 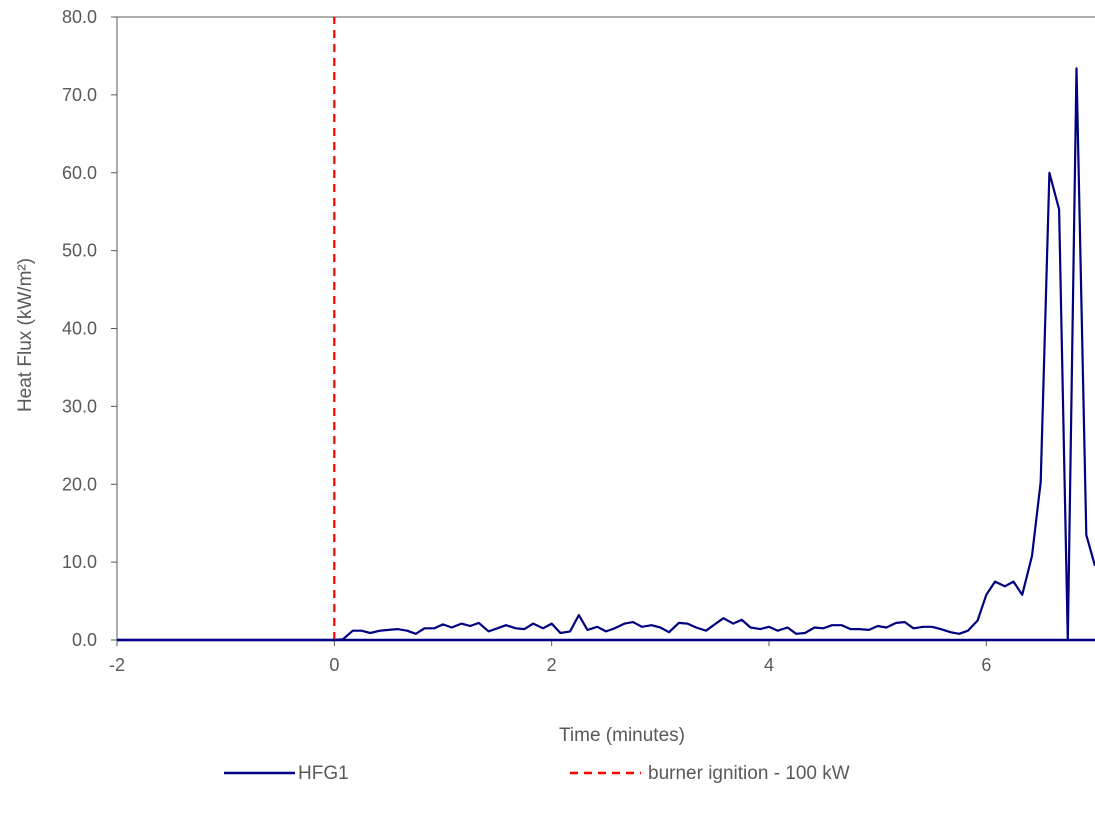 I want to click on legend: HFG1 burner ignition - 100 kW, so click(x=537, y=773).